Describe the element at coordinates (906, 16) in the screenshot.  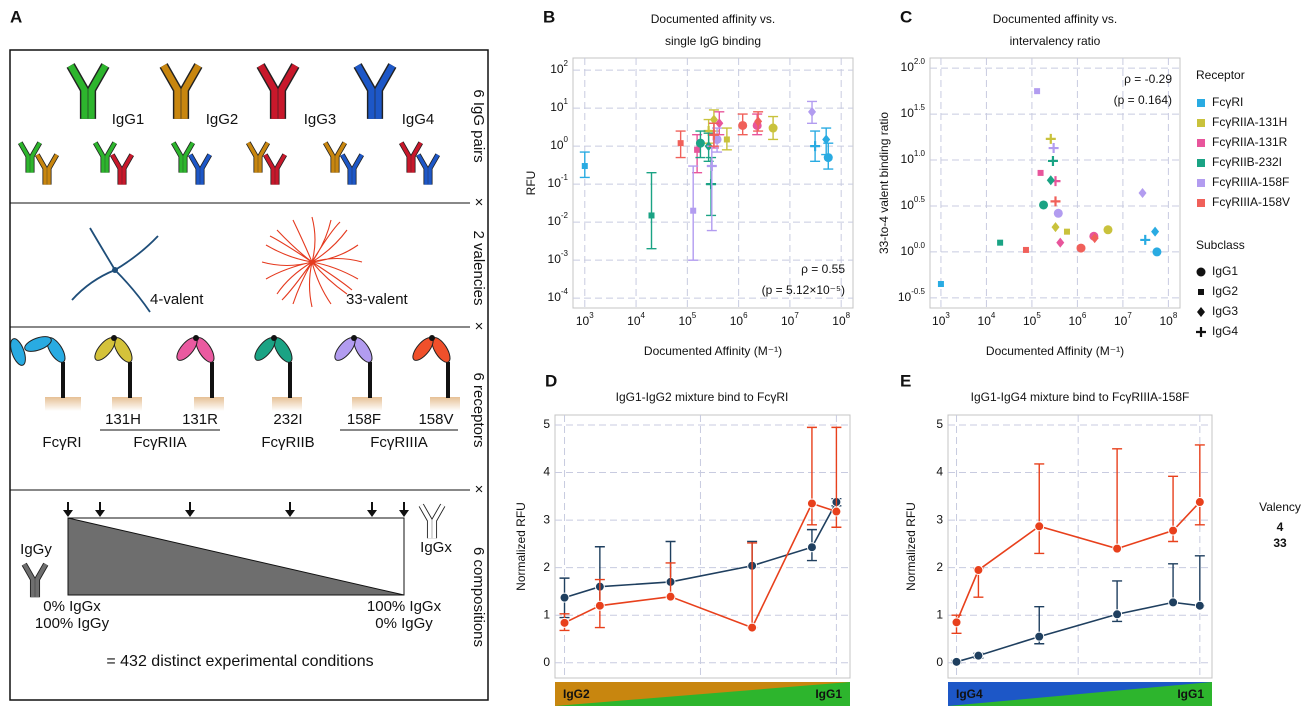
I see `panel-letter: C` at that location.